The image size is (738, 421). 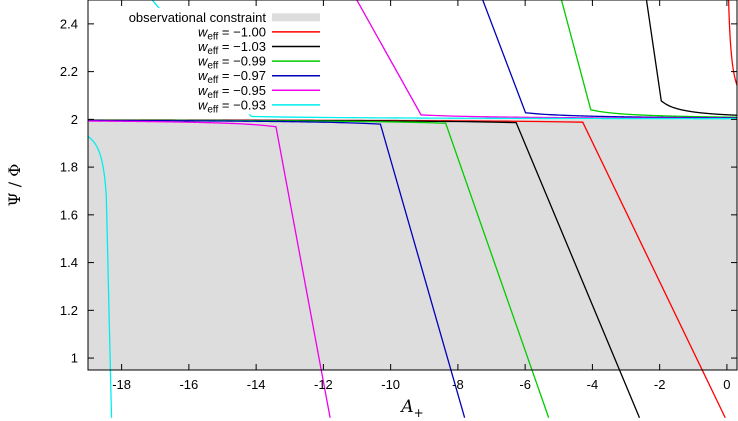 I want to click on legend-label-value: = −0.97, so click(x=242, y=75).